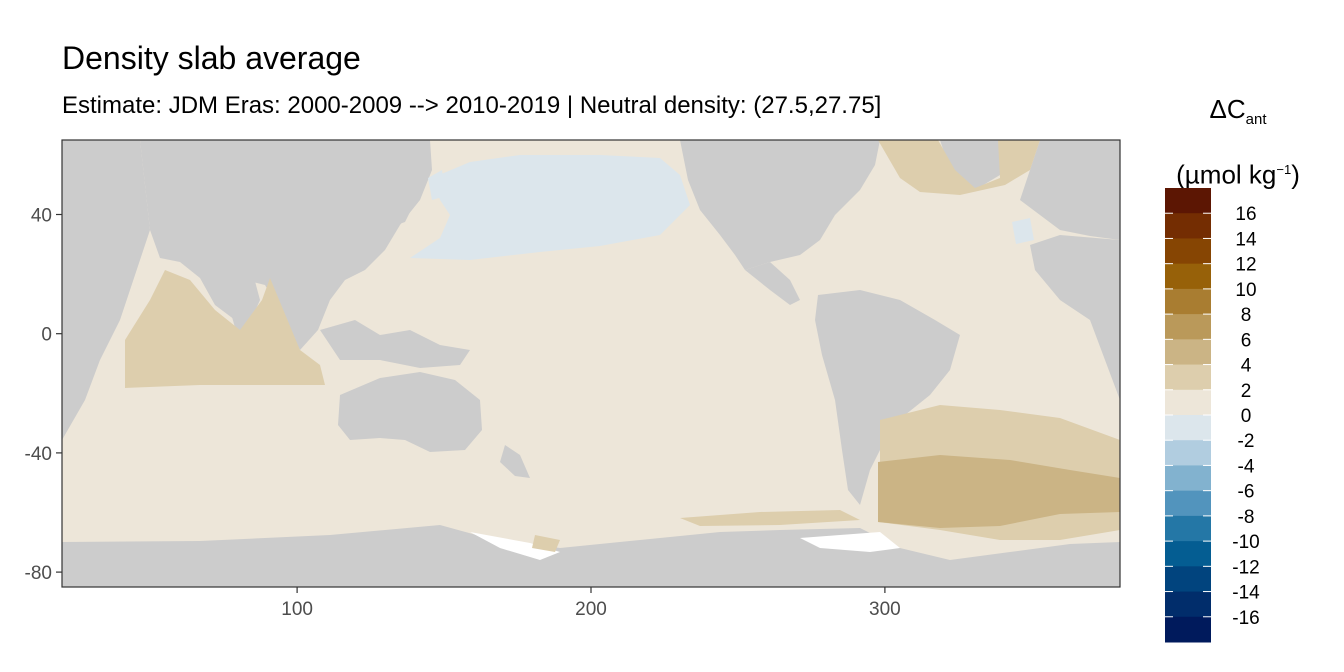 This screenshot has width=1344, height=672. I want to click on legend-label: -8, so click(1246, 517).